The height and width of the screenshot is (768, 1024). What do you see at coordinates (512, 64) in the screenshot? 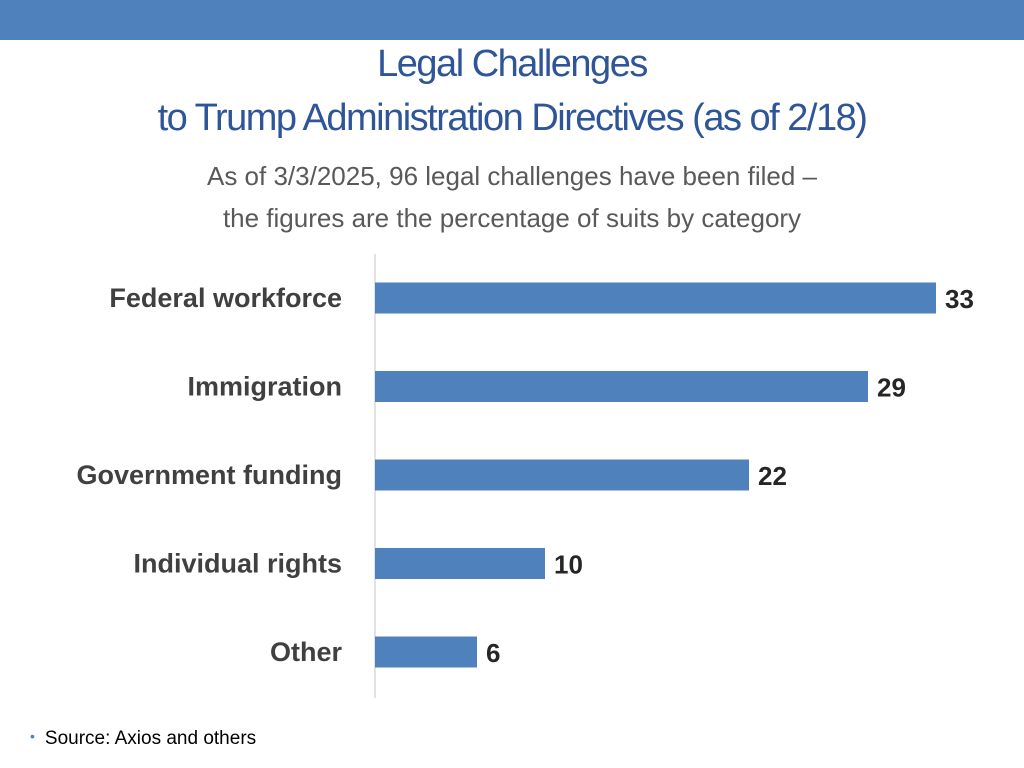
I see `chart-title-line1: Legal Challenges` at bounding box center [512, 64].